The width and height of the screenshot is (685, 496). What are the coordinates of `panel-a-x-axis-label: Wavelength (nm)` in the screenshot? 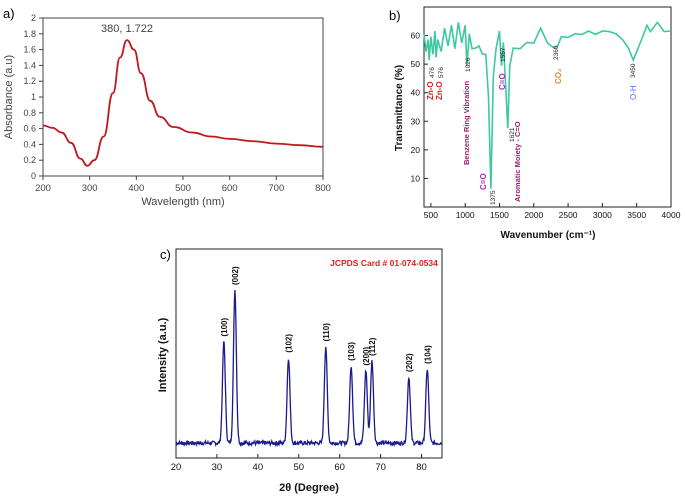 It's located at (182, 202).